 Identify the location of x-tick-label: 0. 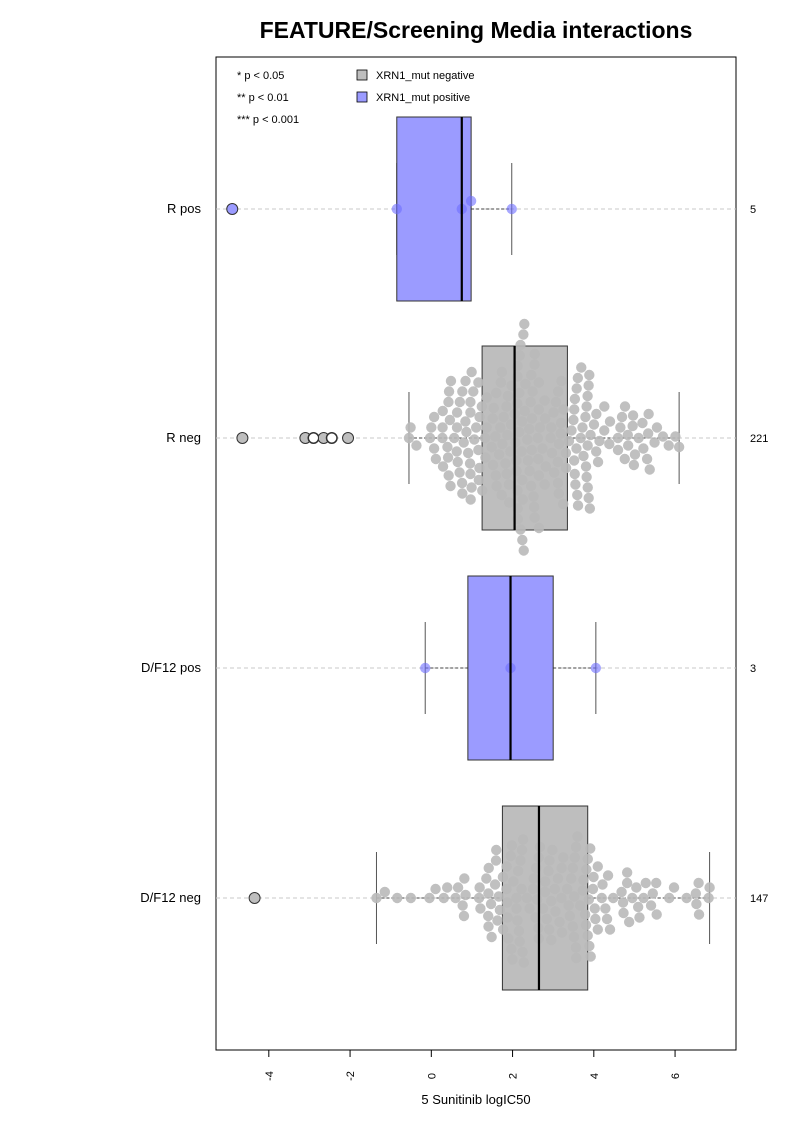
(432, 1076).